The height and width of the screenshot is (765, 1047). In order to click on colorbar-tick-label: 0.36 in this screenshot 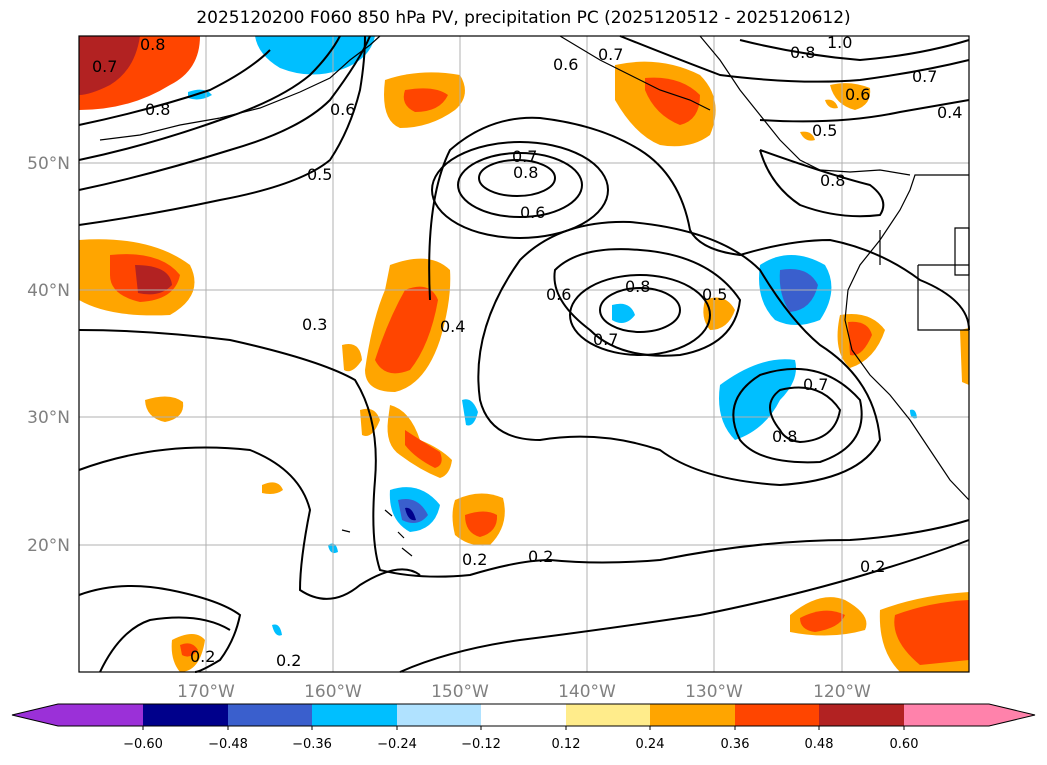, I will do `click(735, 744)`.